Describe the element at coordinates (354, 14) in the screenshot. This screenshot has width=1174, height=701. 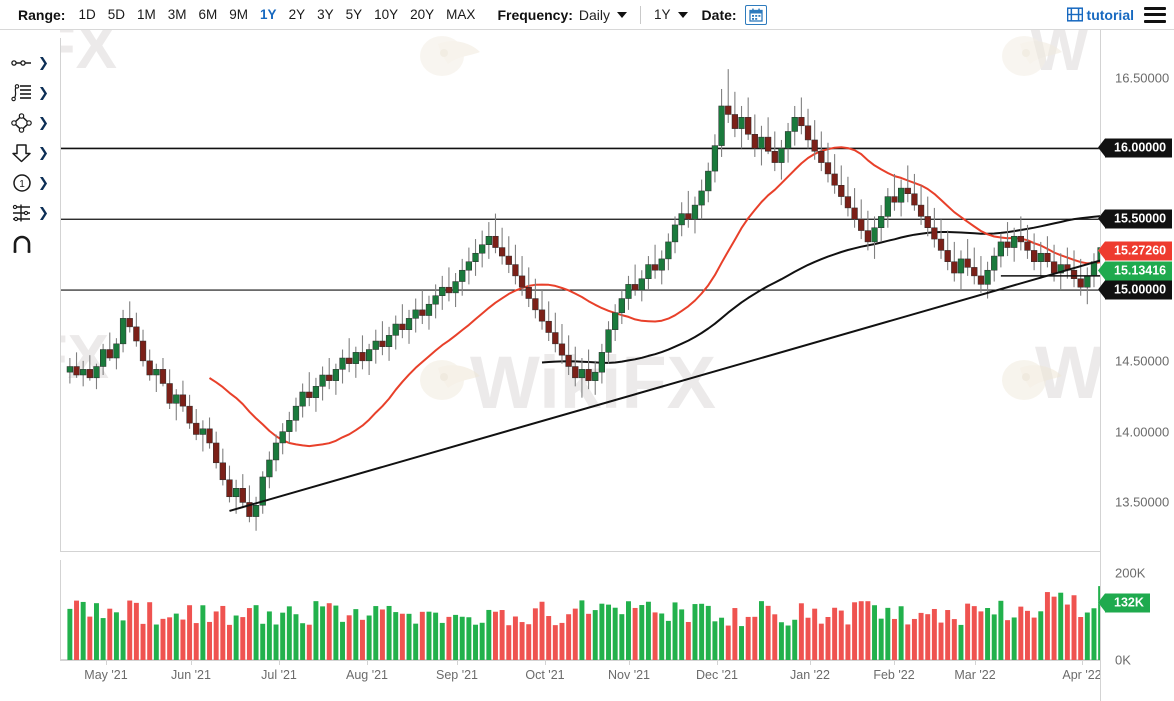
I see `range-button-5y: 5Y` at that location.